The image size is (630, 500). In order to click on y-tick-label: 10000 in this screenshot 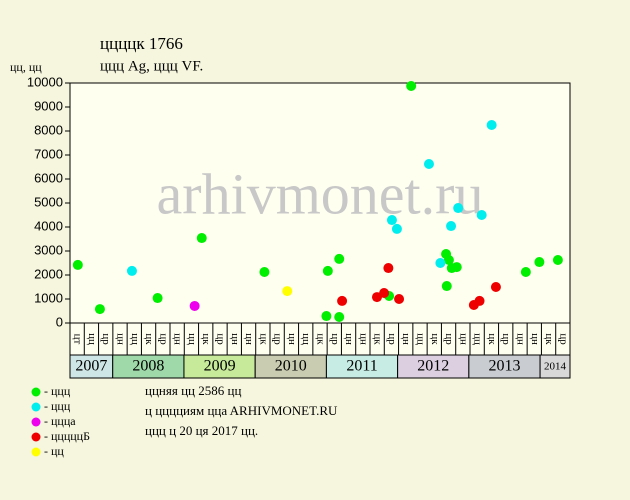, I will do `click(45, 81)`.